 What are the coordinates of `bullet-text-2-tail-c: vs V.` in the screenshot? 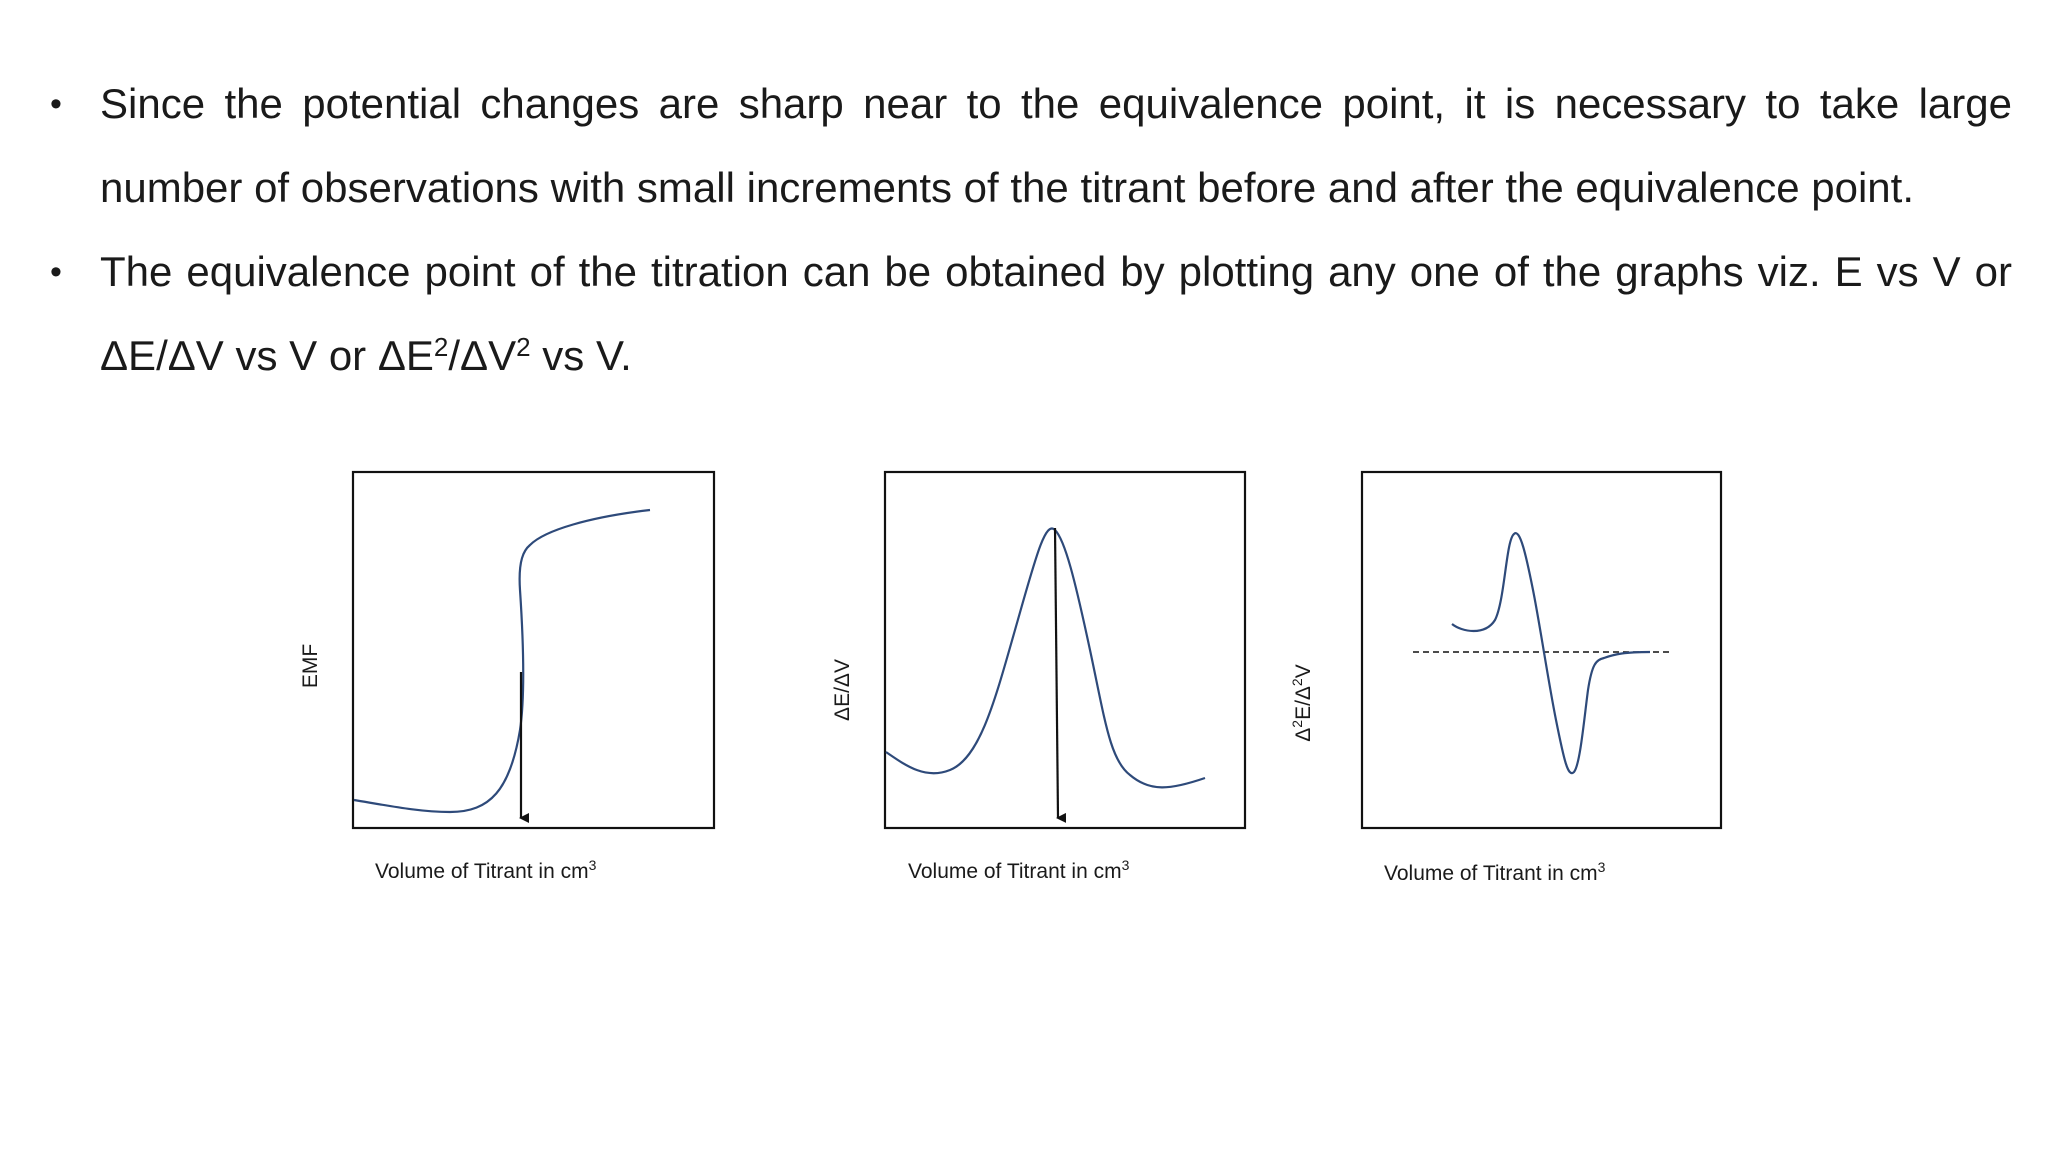 It's located at (581, 355).